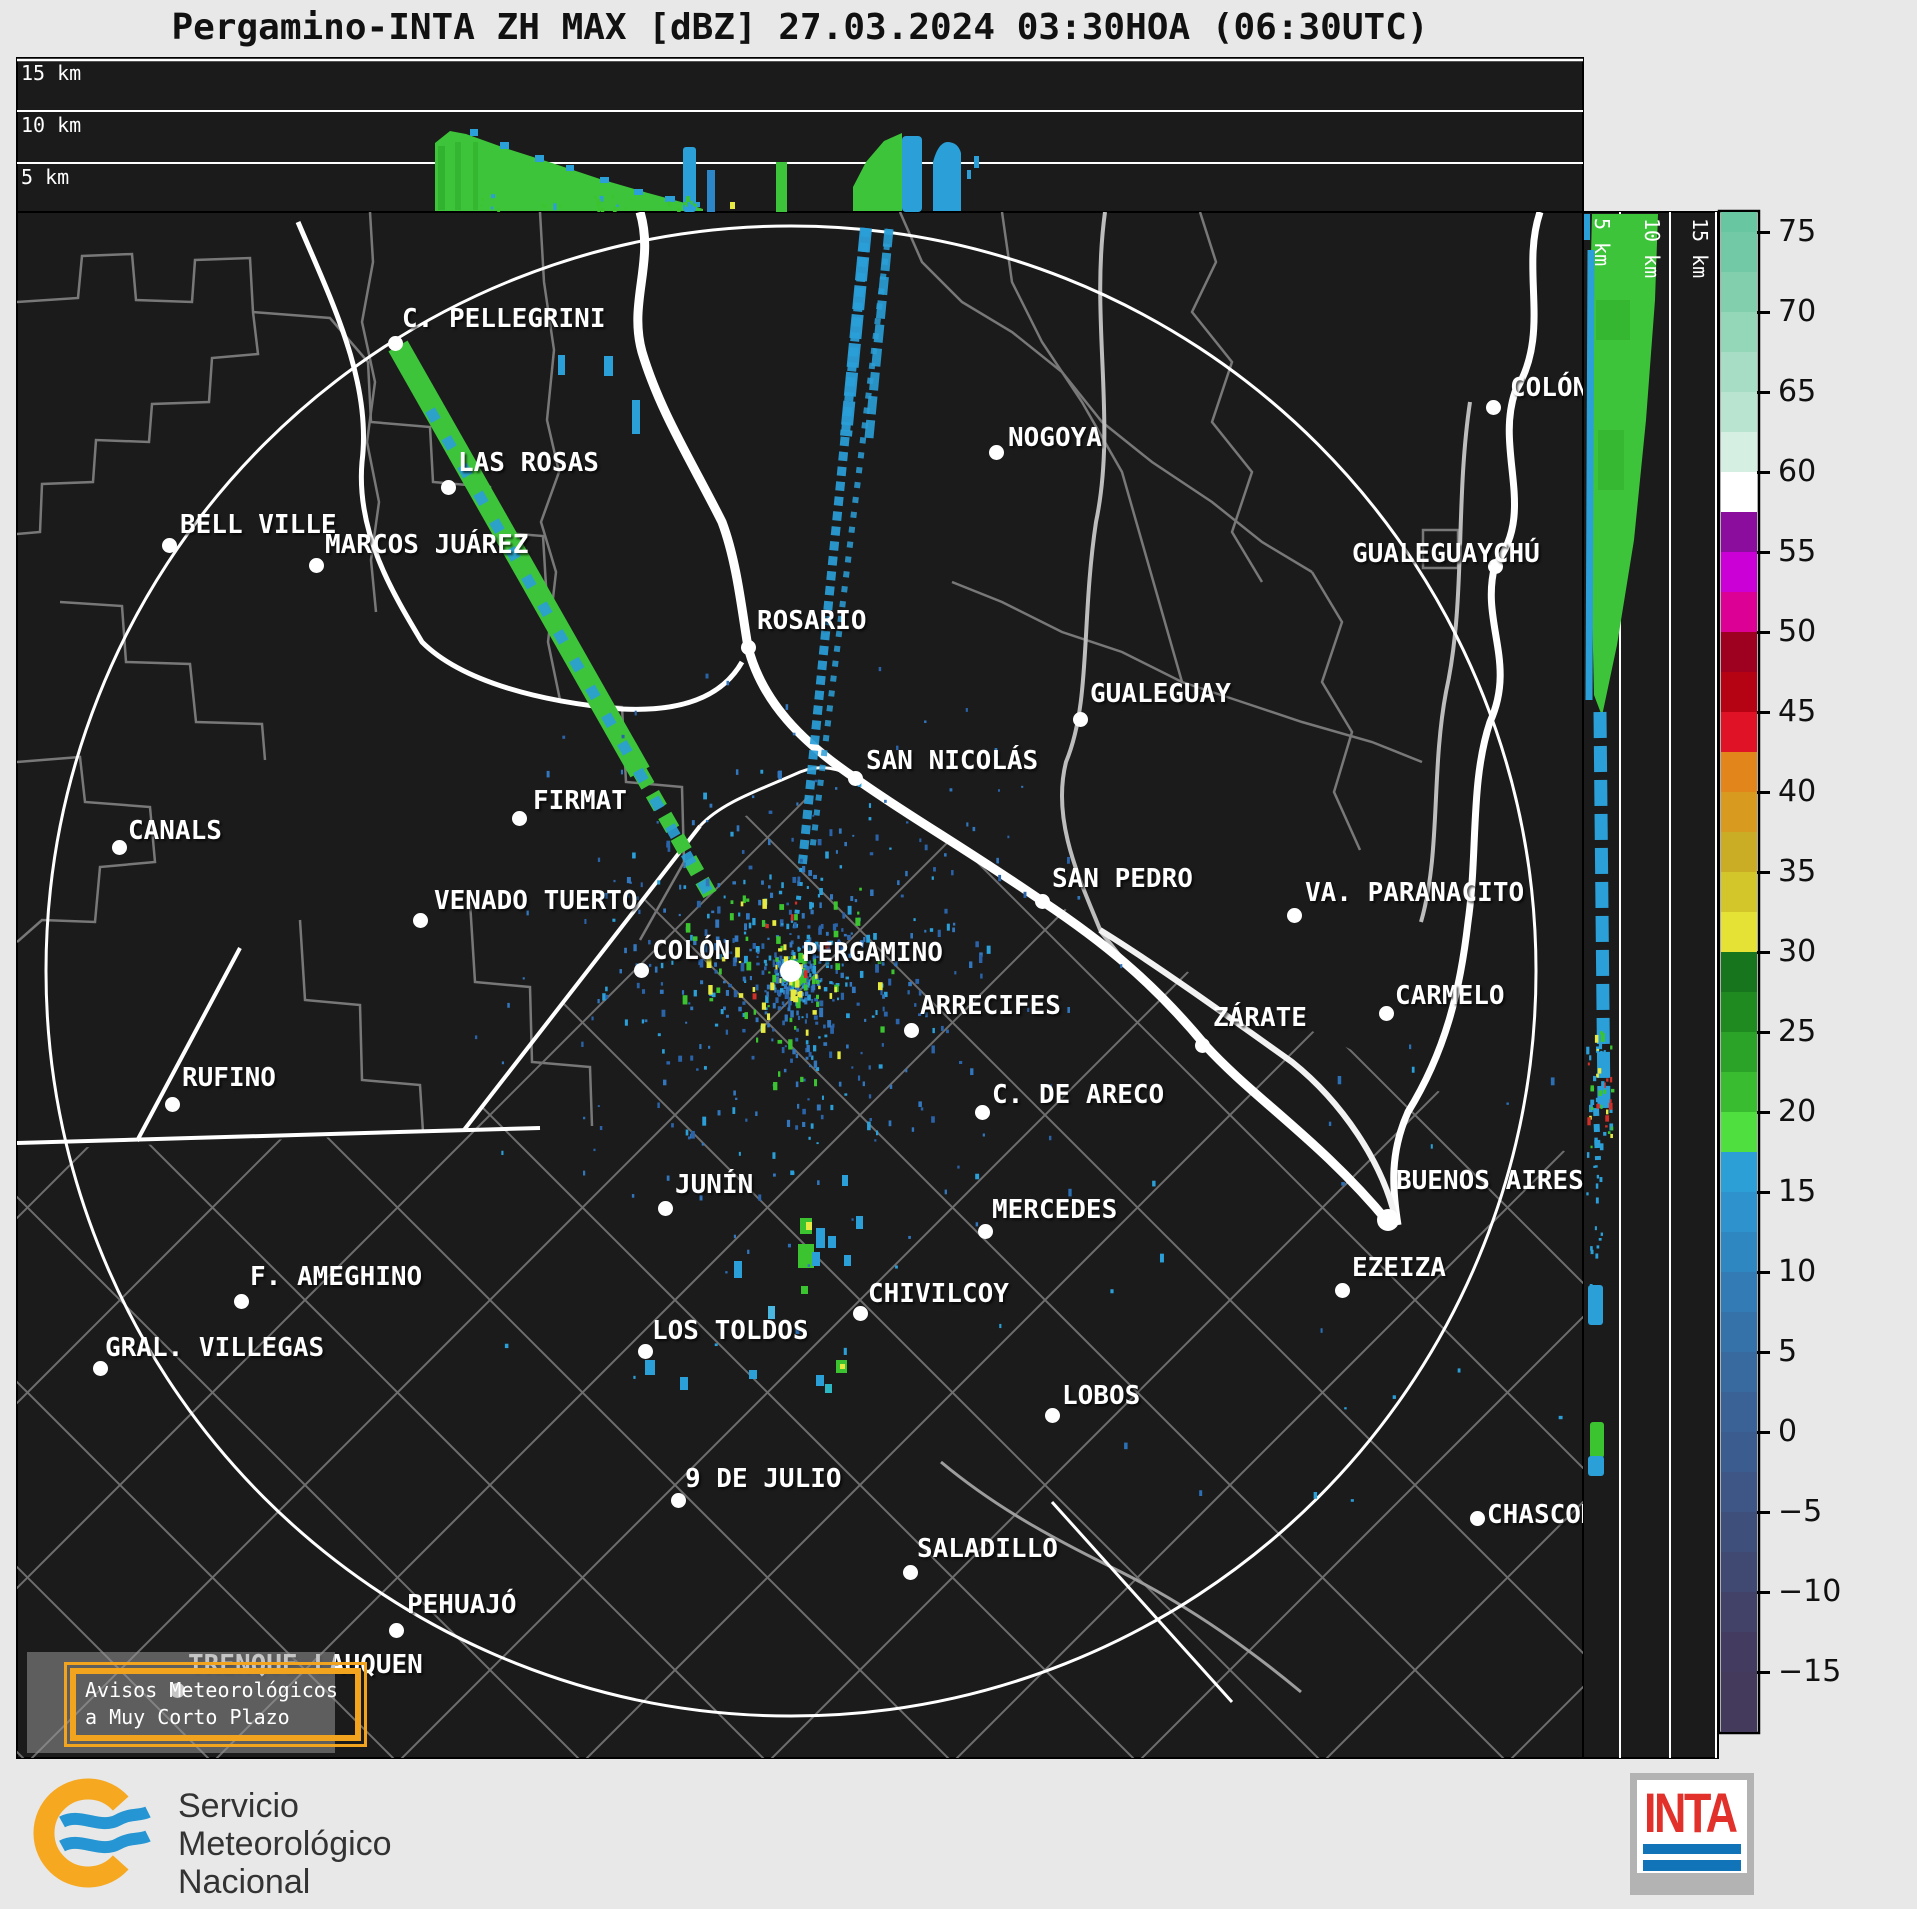  I want to click on echo-column, so click(689, 179).